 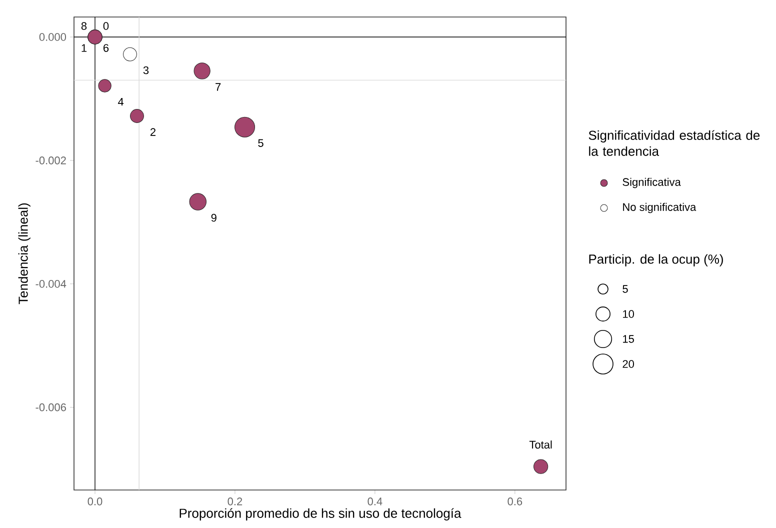 I want to click on annotation: 5, so click(x=261, y=143).